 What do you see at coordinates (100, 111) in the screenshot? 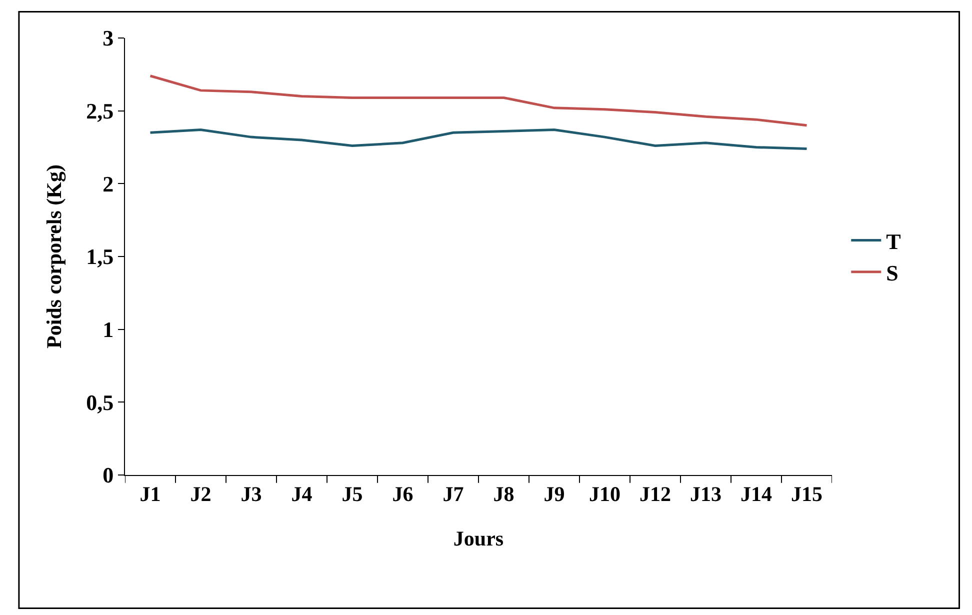
I see `y-tick-label: 2,5` at bounding box center [100, 111].